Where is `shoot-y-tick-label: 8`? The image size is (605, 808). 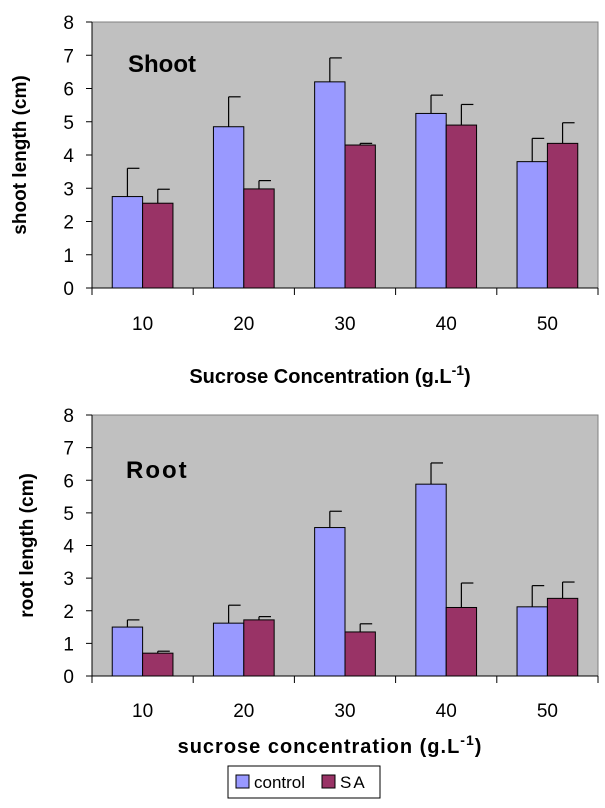 shoot-y-tick-label: 8 is located at coordinates (68, 23).